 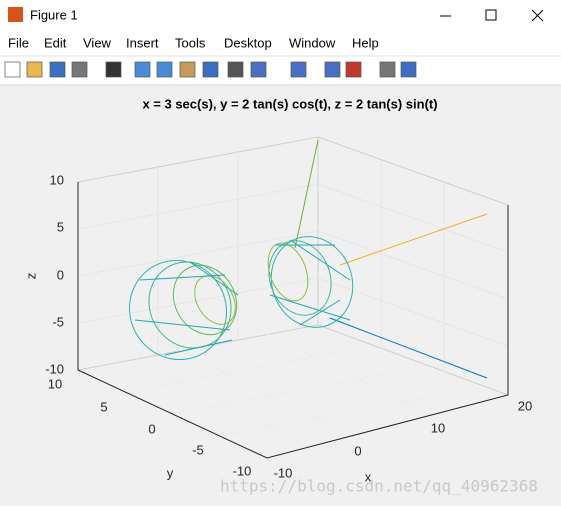 I want to click on y-tick-label: 10, so click(x=55, y=383).